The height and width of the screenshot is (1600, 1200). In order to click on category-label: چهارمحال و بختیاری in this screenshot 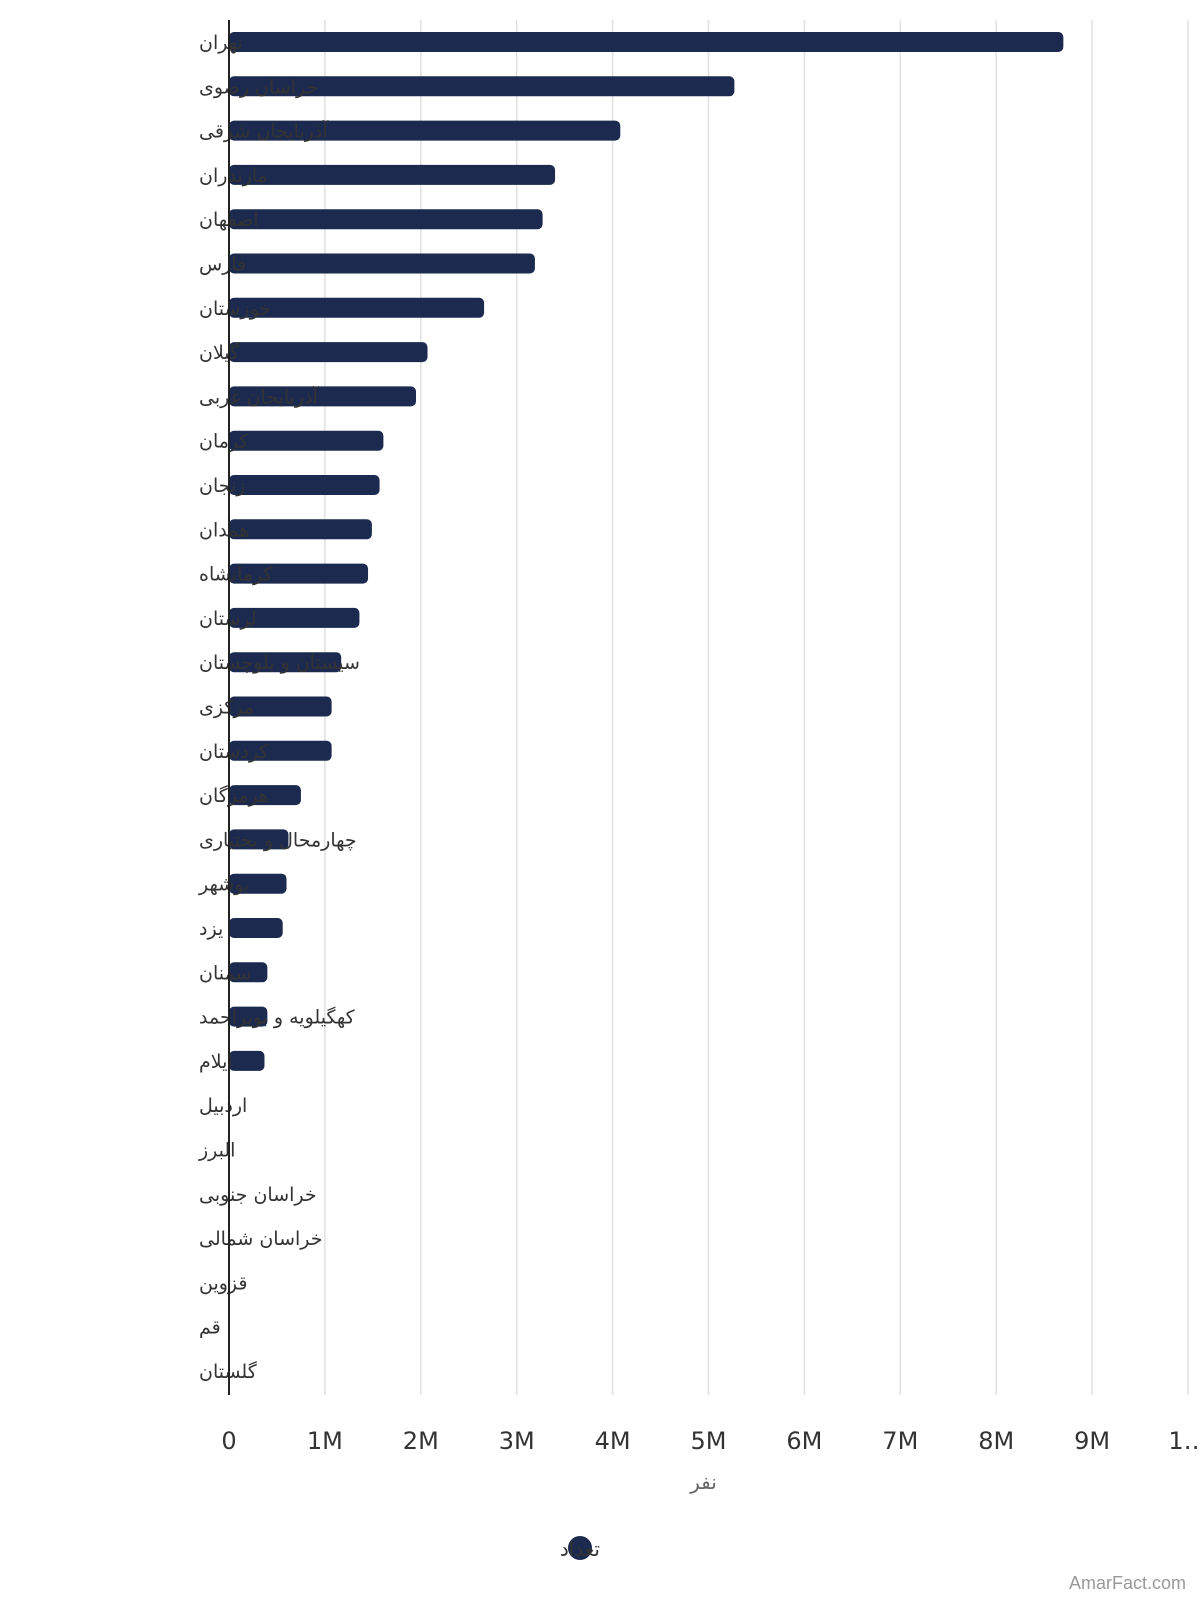, I will do `click(278, 840)`.